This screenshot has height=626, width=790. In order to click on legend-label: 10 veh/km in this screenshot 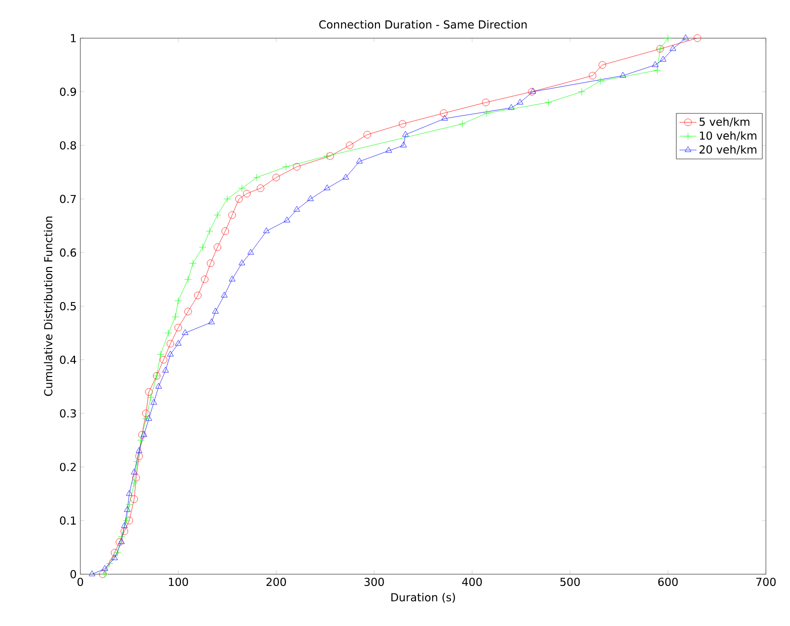, I will do `click(728, 135)`.